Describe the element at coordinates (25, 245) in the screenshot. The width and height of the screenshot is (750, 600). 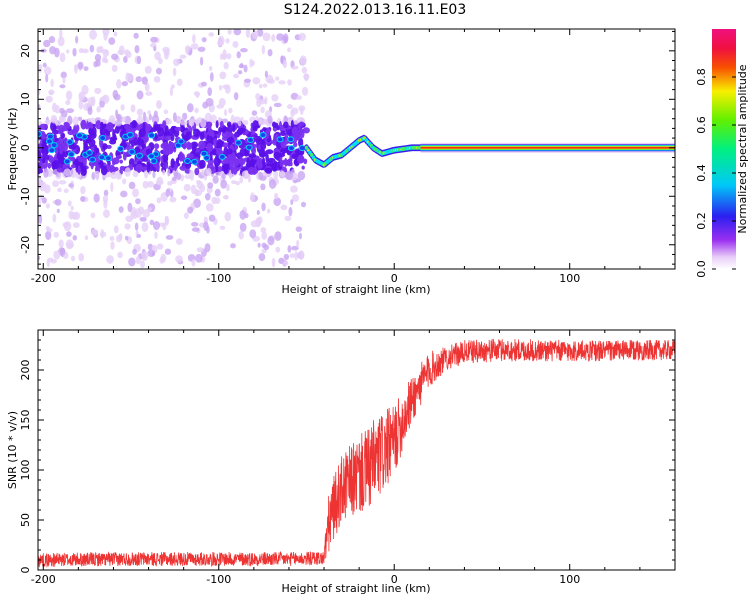
I see `spectrogram-y-tick-label: -20` at that location.